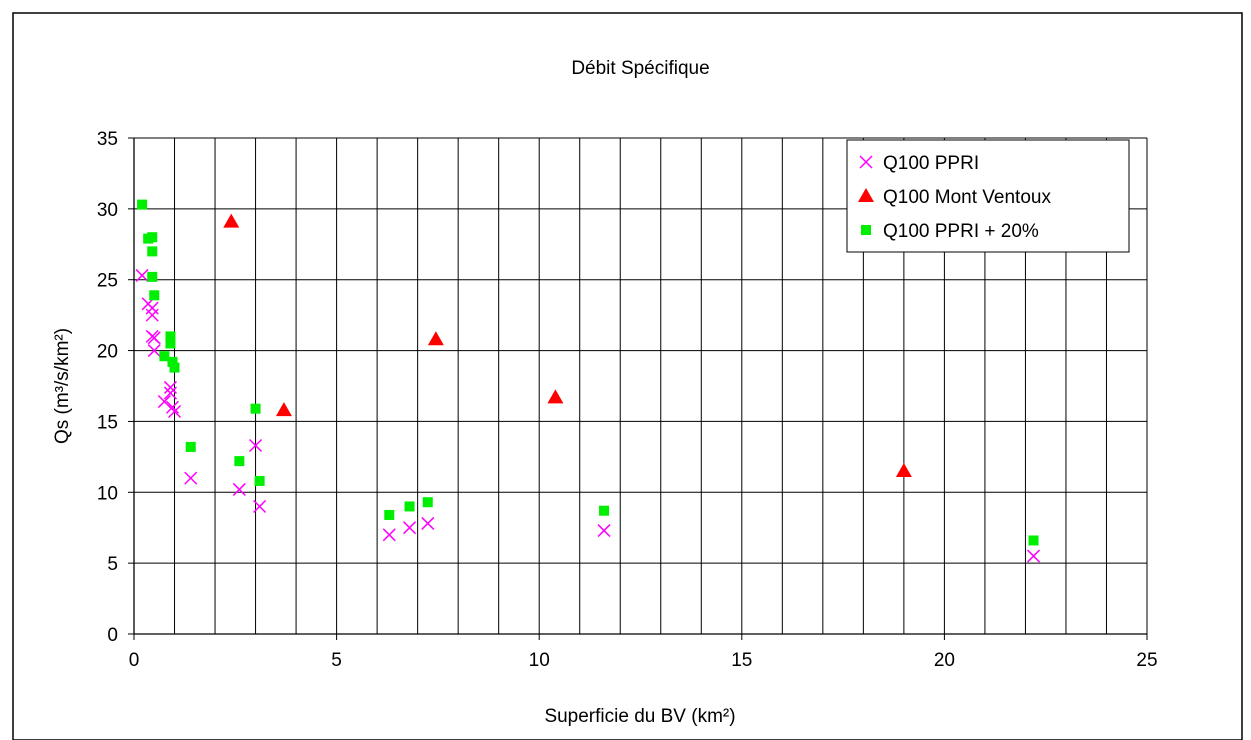 The height and width of the screenshot is (740, 1251). Describe the element at coordinates (107, 493) in the screenshot. I see `y-tick-label: 10` at that location.